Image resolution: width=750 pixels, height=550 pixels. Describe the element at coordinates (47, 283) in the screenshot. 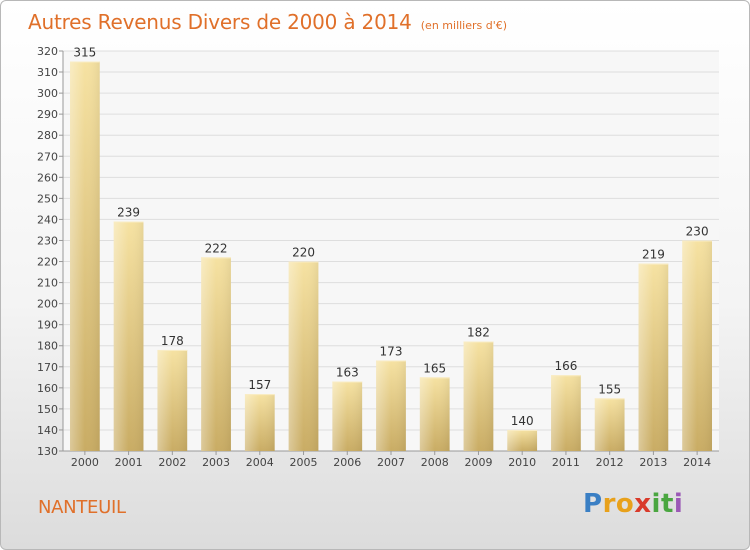

I see `y-tick-label: 210` at that location.